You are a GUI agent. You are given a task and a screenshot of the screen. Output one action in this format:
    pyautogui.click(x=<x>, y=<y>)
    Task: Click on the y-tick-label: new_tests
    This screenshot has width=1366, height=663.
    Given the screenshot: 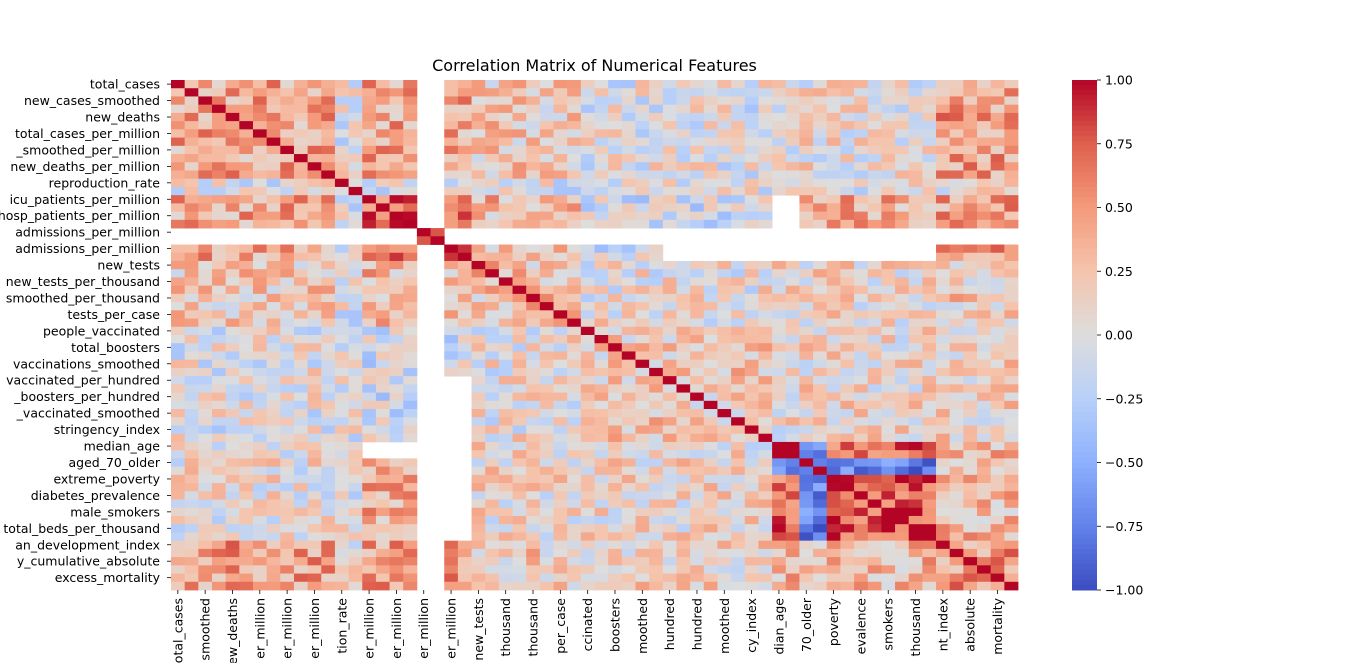 What is the action you would take?
    pyautogui.click(x=128, y=265)
    